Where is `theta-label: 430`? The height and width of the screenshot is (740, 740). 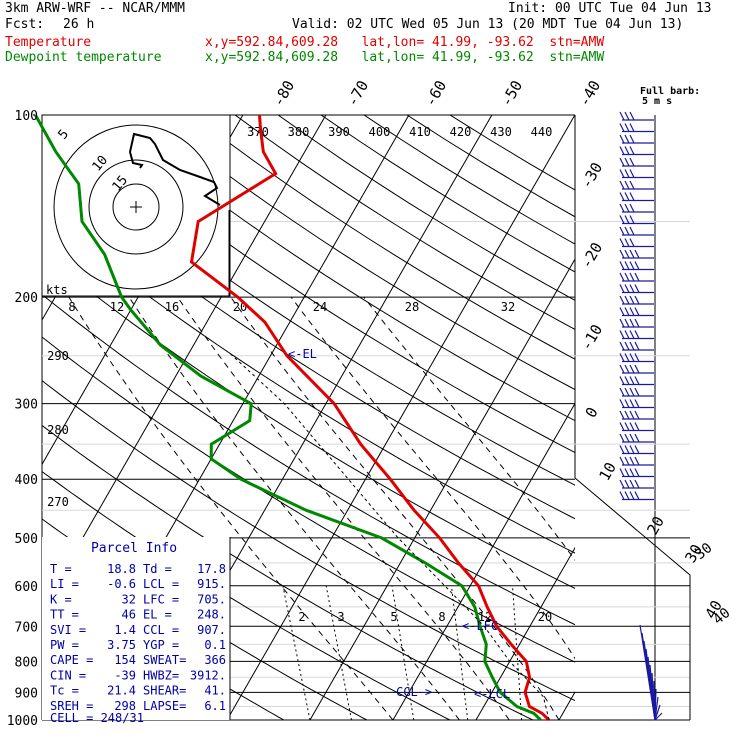
theta-label: 430 is located at coordinates (501, 132).